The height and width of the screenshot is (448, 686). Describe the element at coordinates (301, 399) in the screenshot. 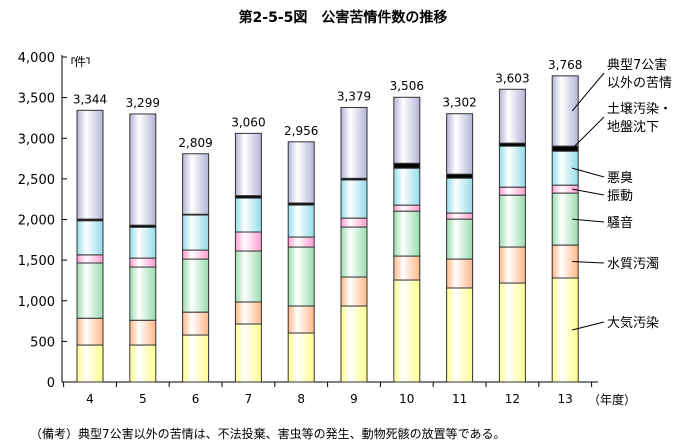

I see `x-tick-label: 8` at that location.